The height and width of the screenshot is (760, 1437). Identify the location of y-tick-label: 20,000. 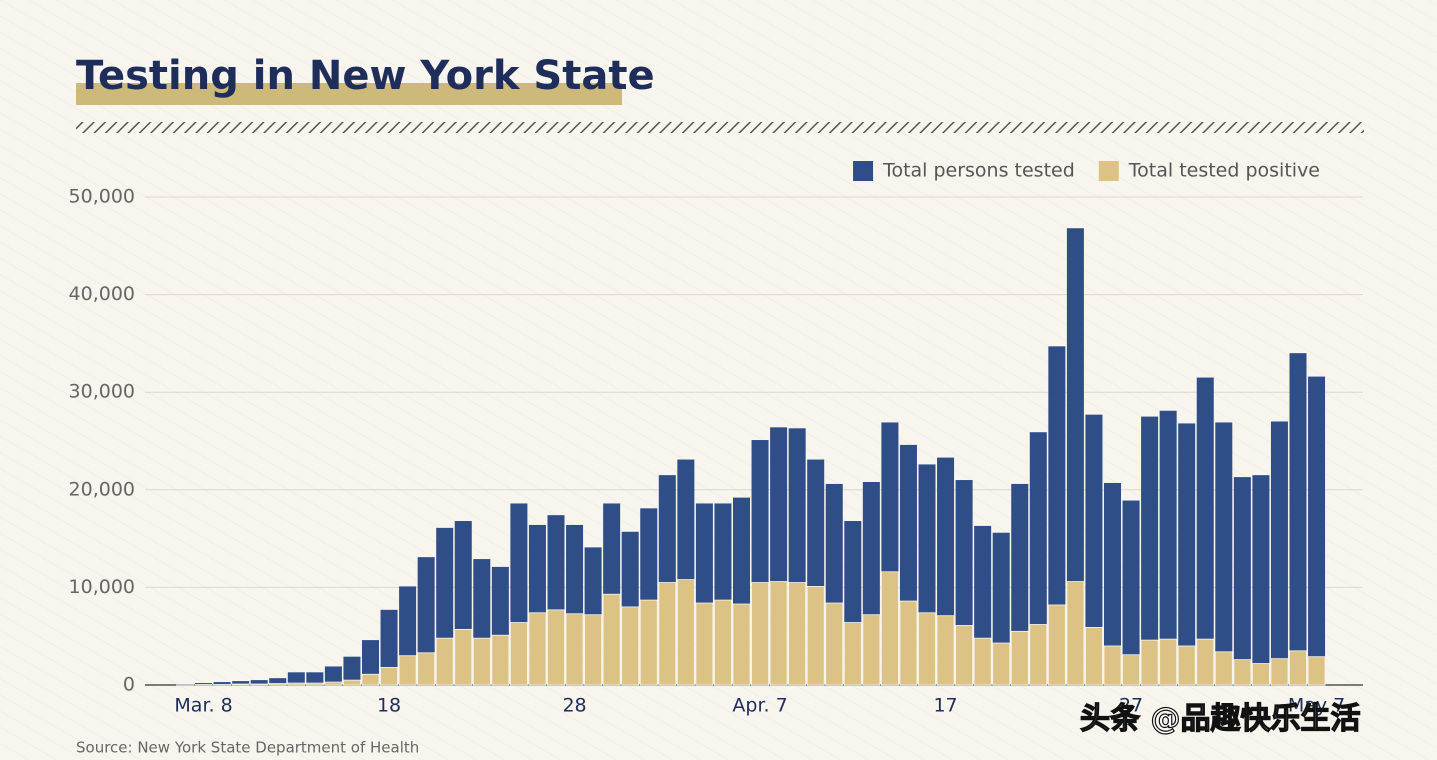
(102, 489).